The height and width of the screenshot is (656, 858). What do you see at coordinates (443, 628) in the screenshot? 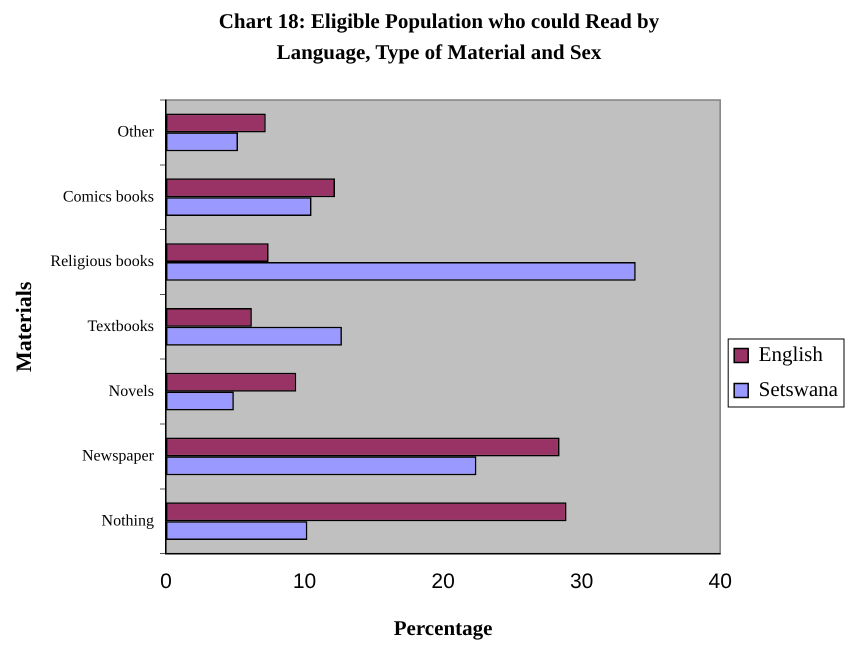
I see `x-axis-title: Percentage` at bounding box center [443, 628].